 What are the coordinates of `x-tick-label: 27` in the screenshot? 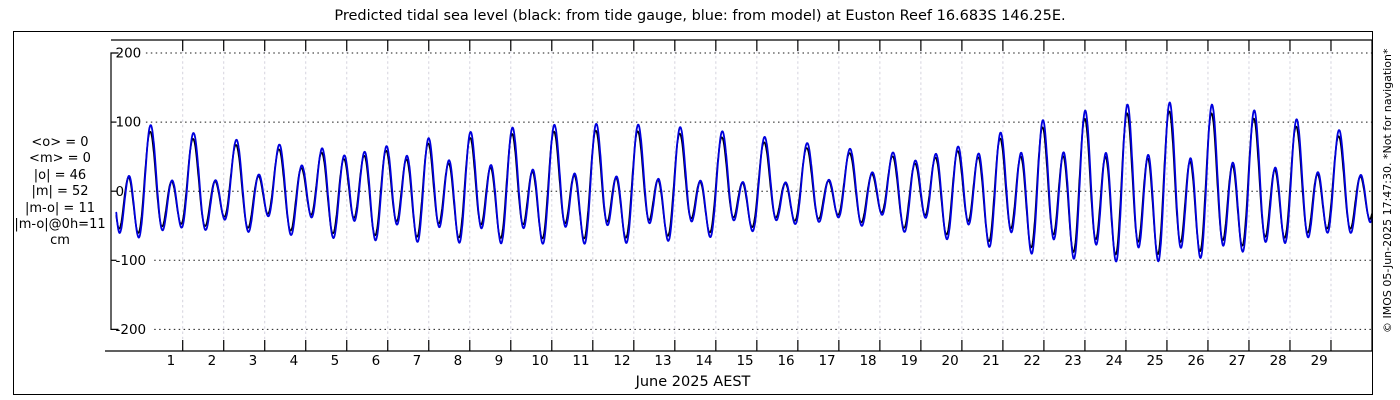 It's located at (1237, 361).